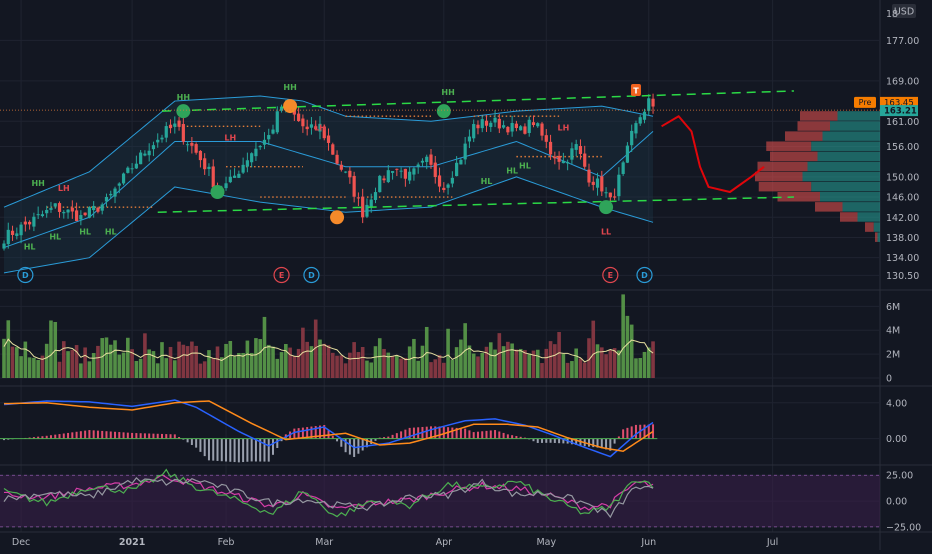 This screenshot has height=554, width=932. What do you see at coordinates (440, 498) in the screenshot?
I see `oscillator-panel` at bounding box center [440, 498].